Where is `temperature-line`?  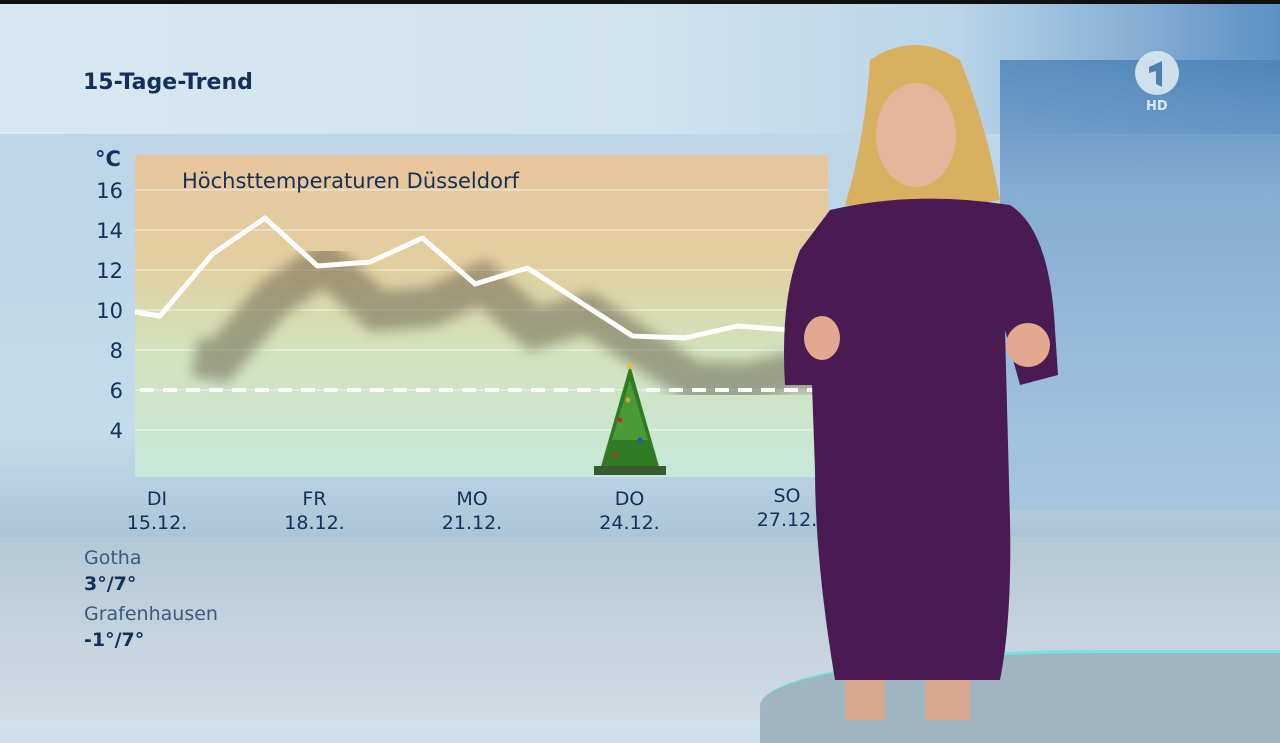 temperature-line is located at coordinates (462, 278).